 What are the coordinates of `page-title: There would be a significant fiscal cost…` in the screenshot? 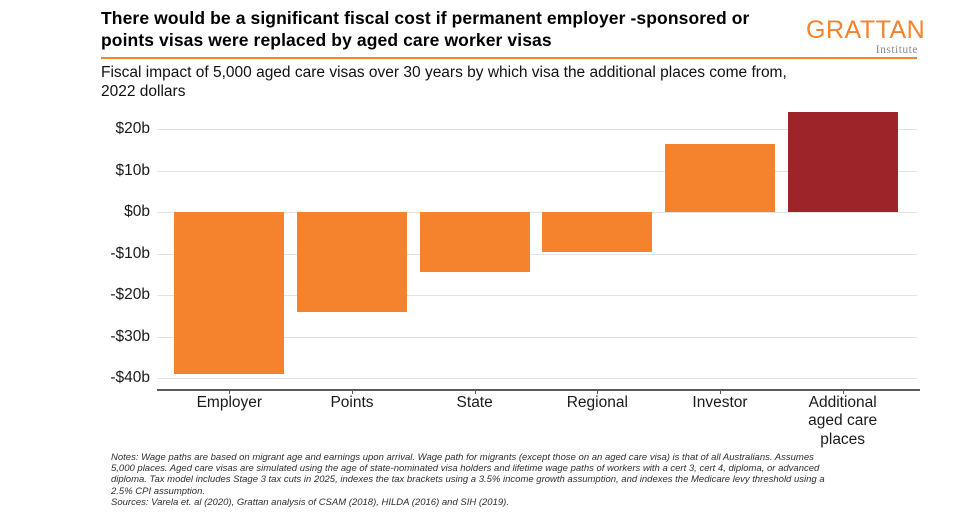 It's located at (446, 29).